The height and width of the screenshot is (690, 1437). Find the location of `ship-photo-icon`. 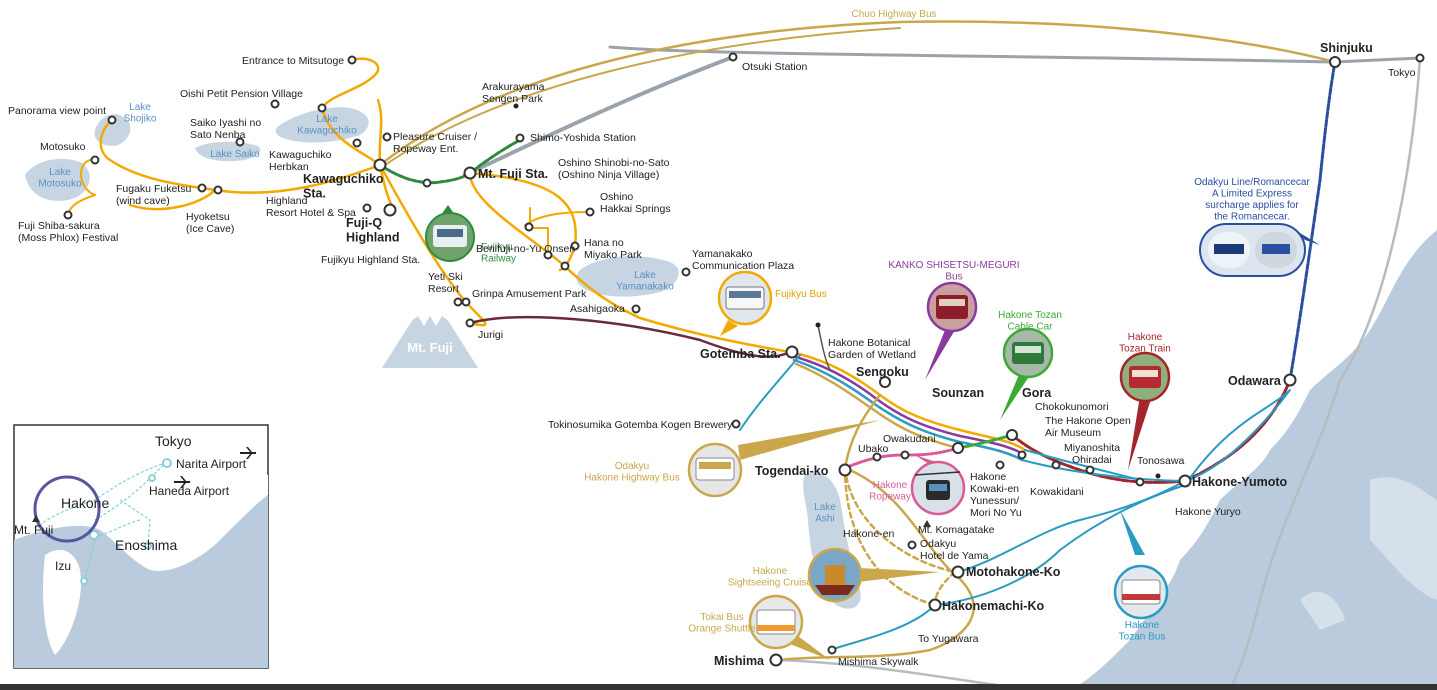

ship-photo-icon is located at coordinates (873, 575).